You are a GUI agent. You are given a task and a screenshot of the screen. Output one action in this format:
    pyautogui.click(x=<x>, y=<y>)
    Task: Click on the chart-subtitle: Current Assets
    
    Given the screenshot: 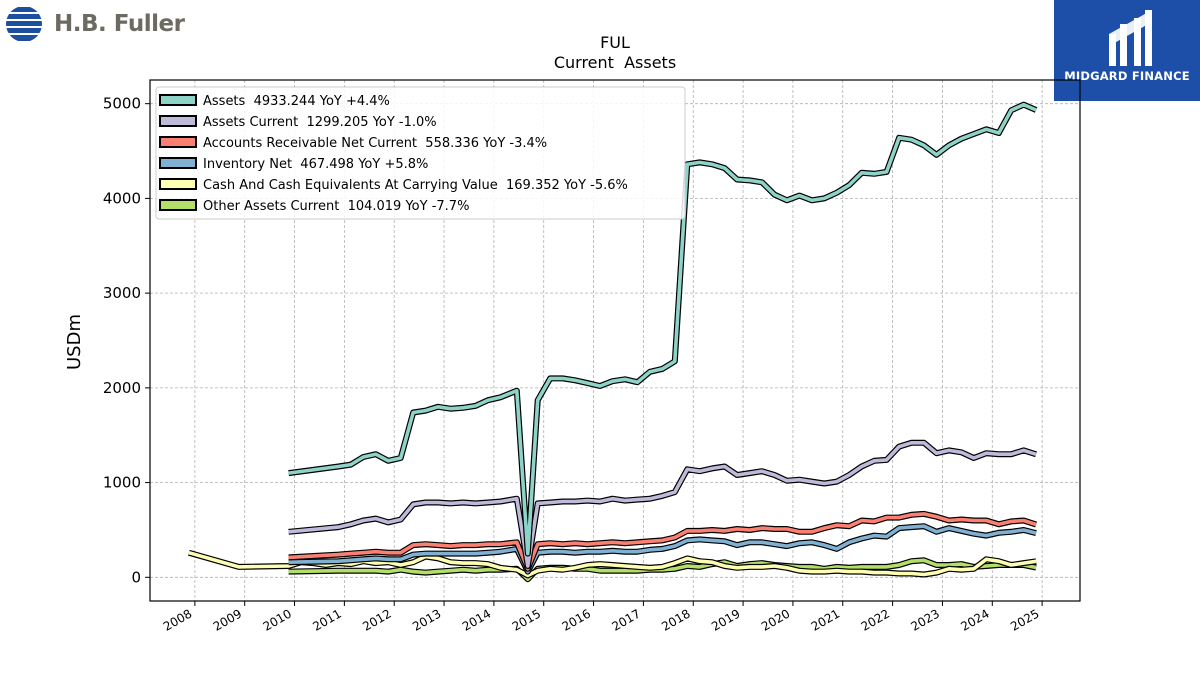 What is the action you would take?
    pyautogui.click(x=615, y=62)
    